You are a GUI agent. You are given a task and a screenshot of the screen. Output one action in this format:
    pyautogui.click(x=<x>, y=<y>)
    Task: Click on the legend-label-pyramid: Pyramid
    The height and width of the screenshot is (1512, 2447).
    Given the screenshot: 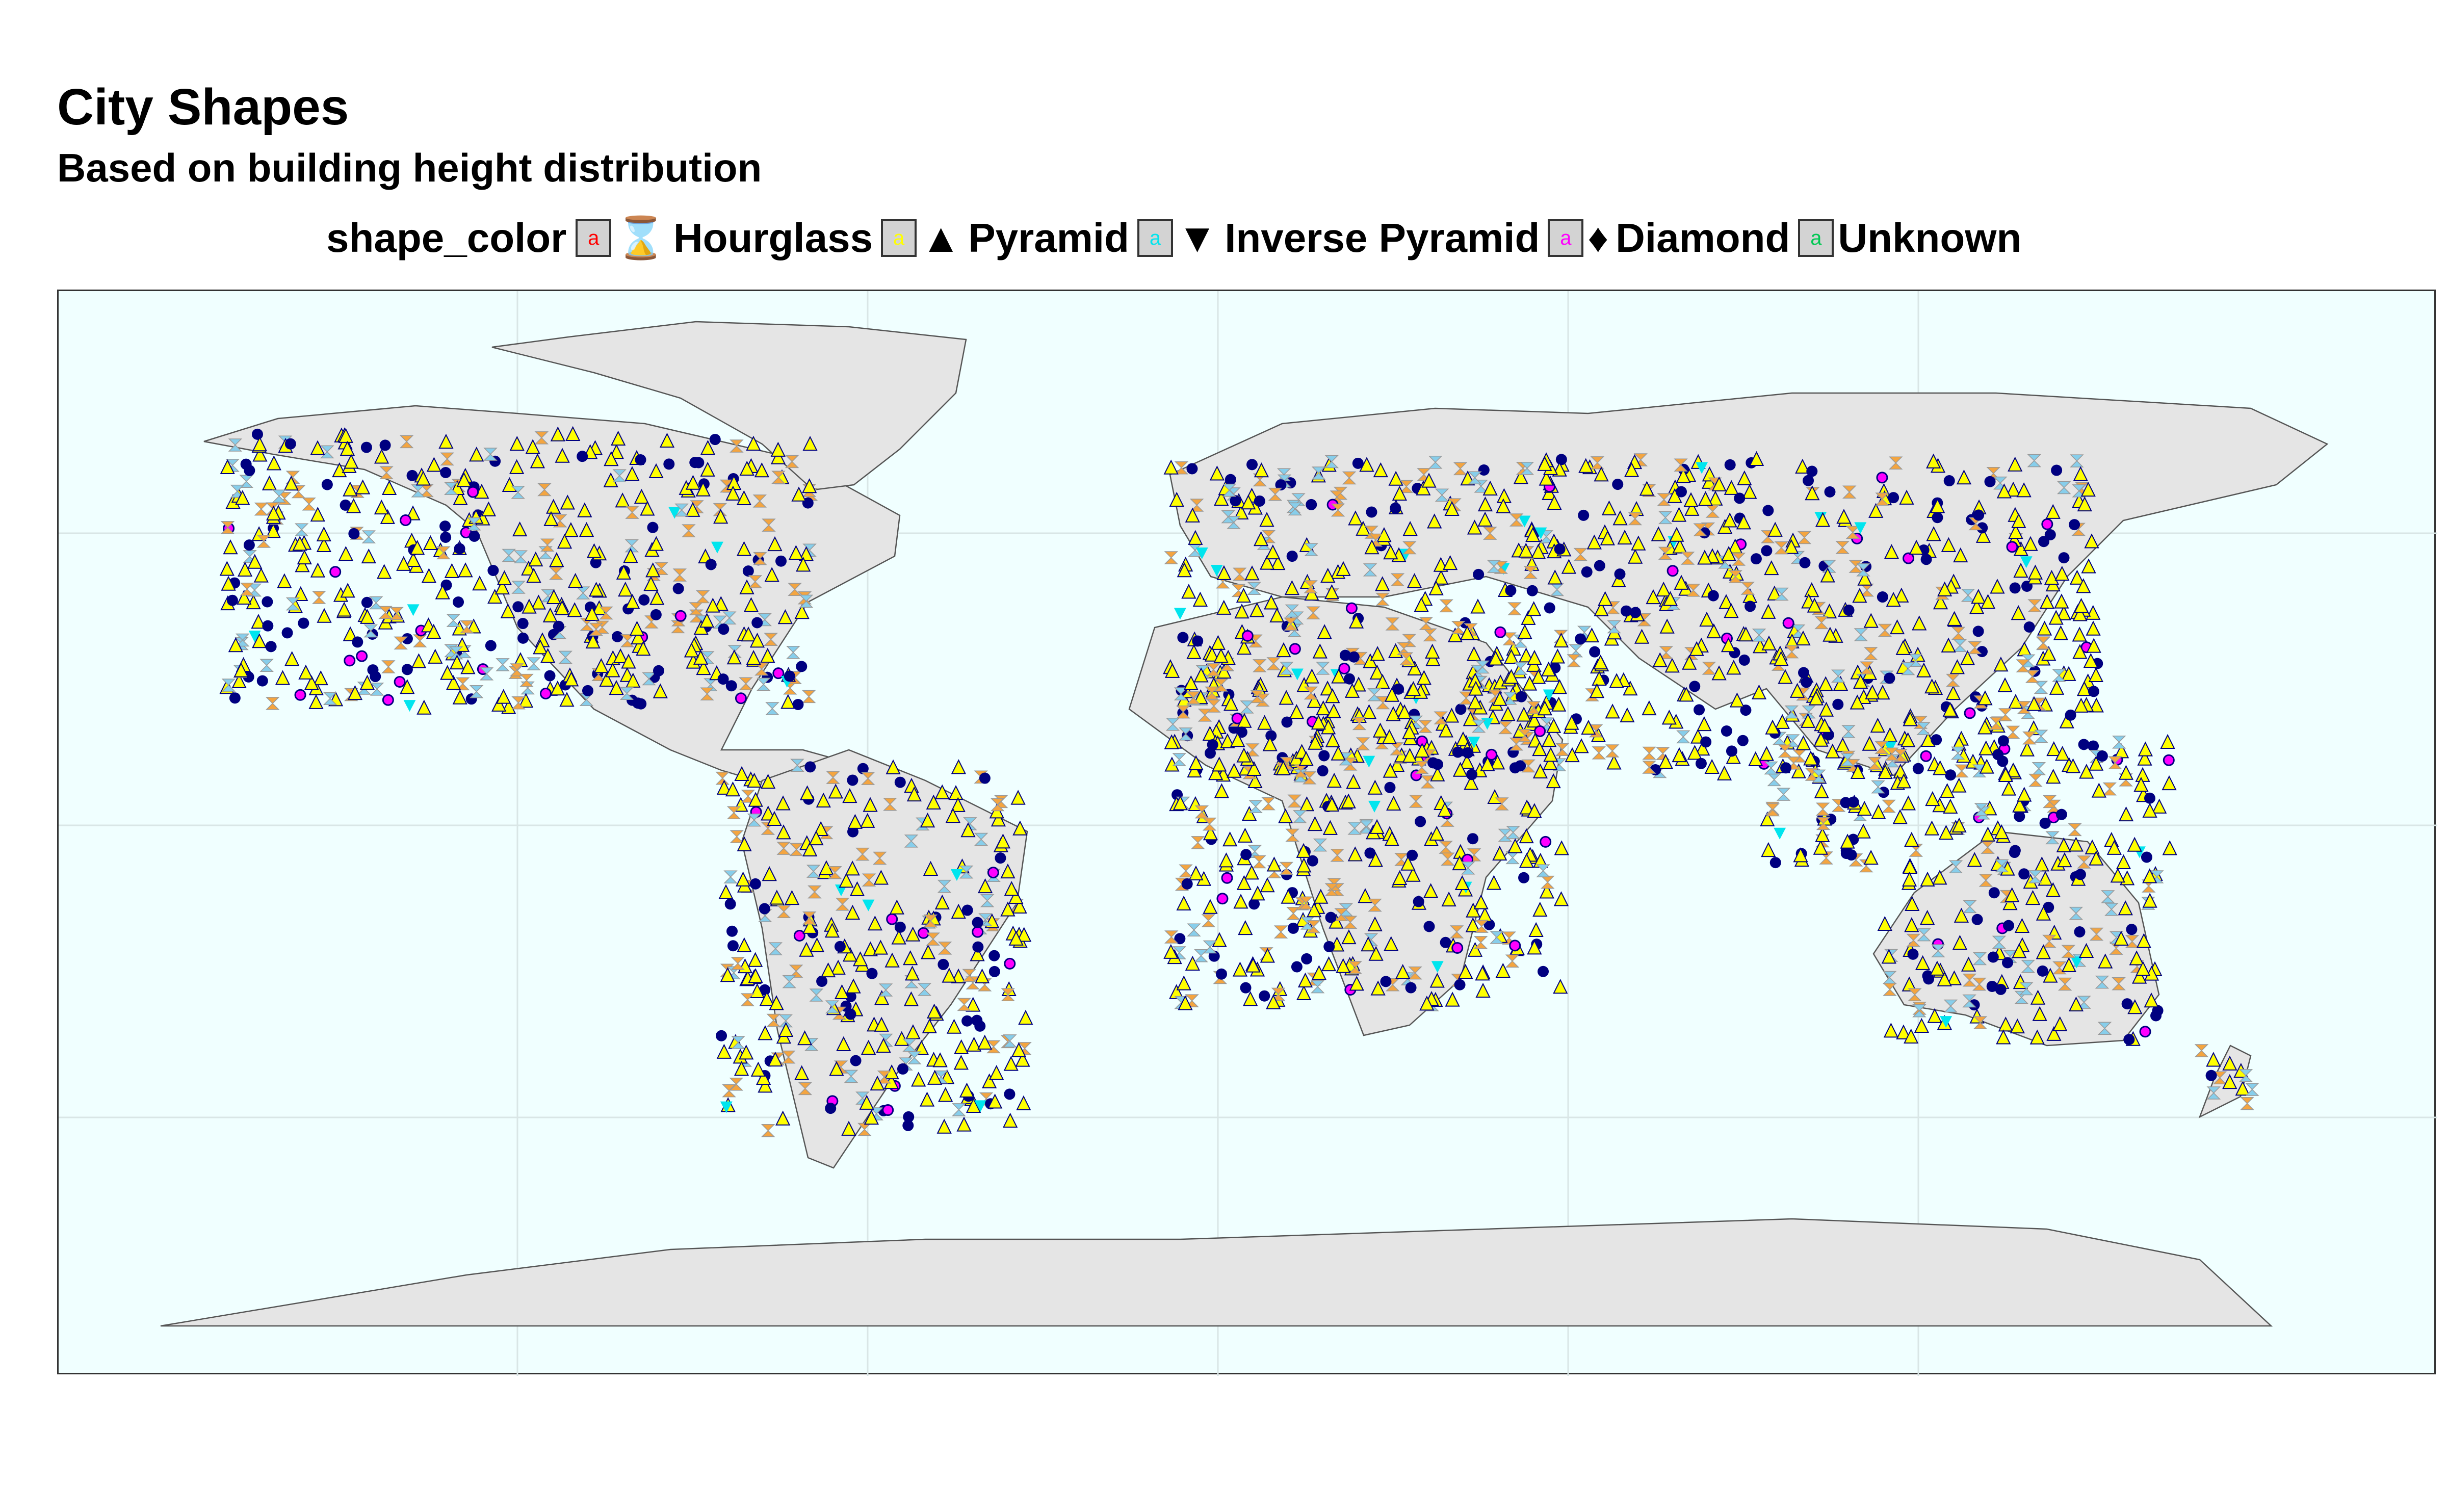 What is the action you would take?
    pyautogui.click(x=1049, y=237)
    